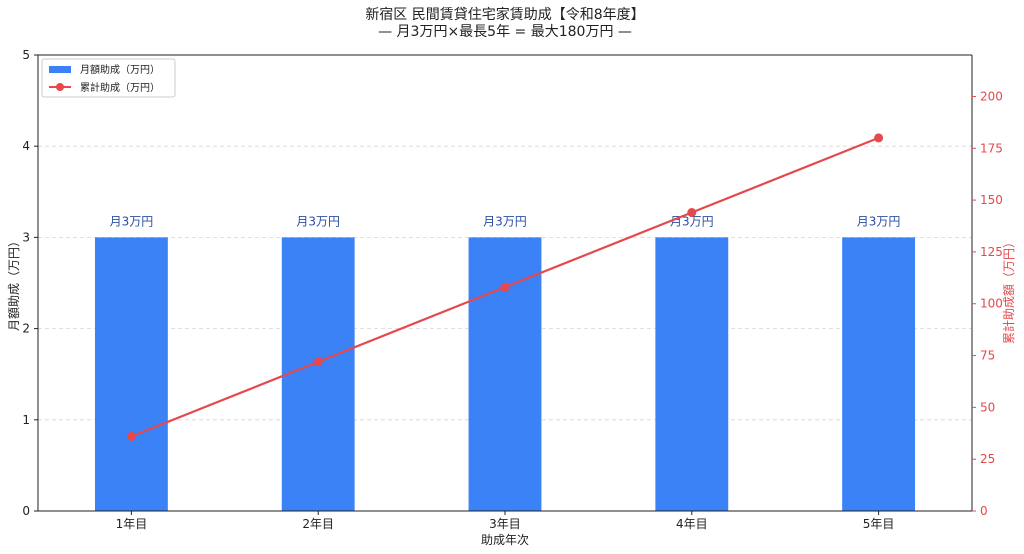  What do you see at coordinates (120, 69) in the screenshot?
I see `legend-label-bar: 月額助成（万円）` at bounding box center [120, 69].